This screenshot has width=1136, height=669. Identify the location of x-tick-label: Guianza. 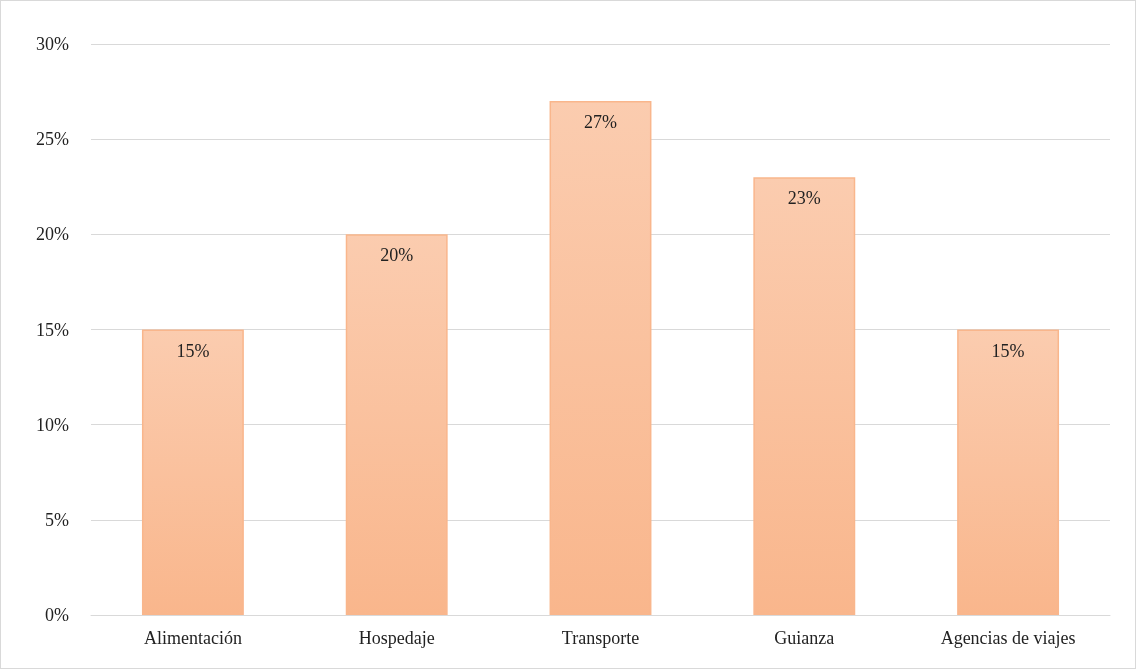
(804, 638).